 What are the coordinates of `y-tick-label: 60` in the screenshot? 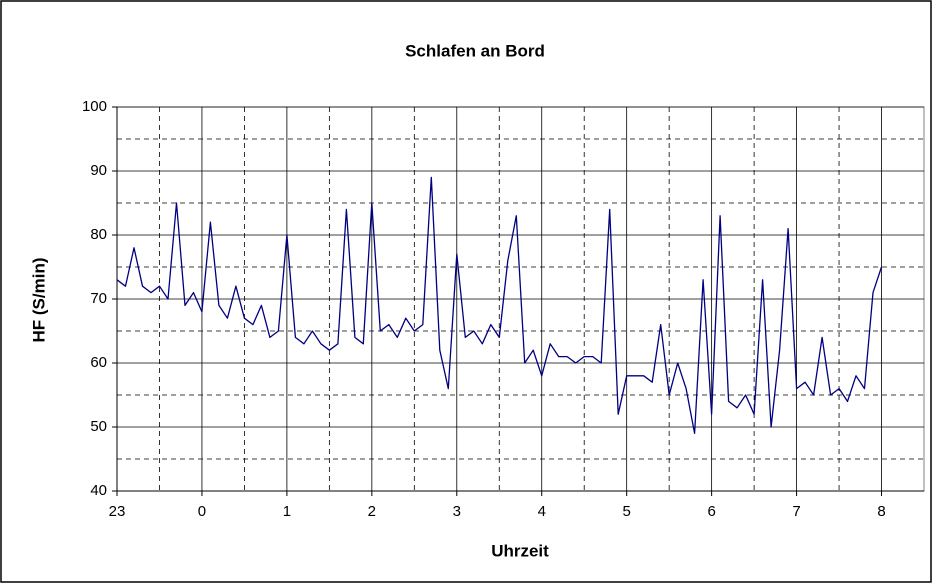 It's located at (98, 362).